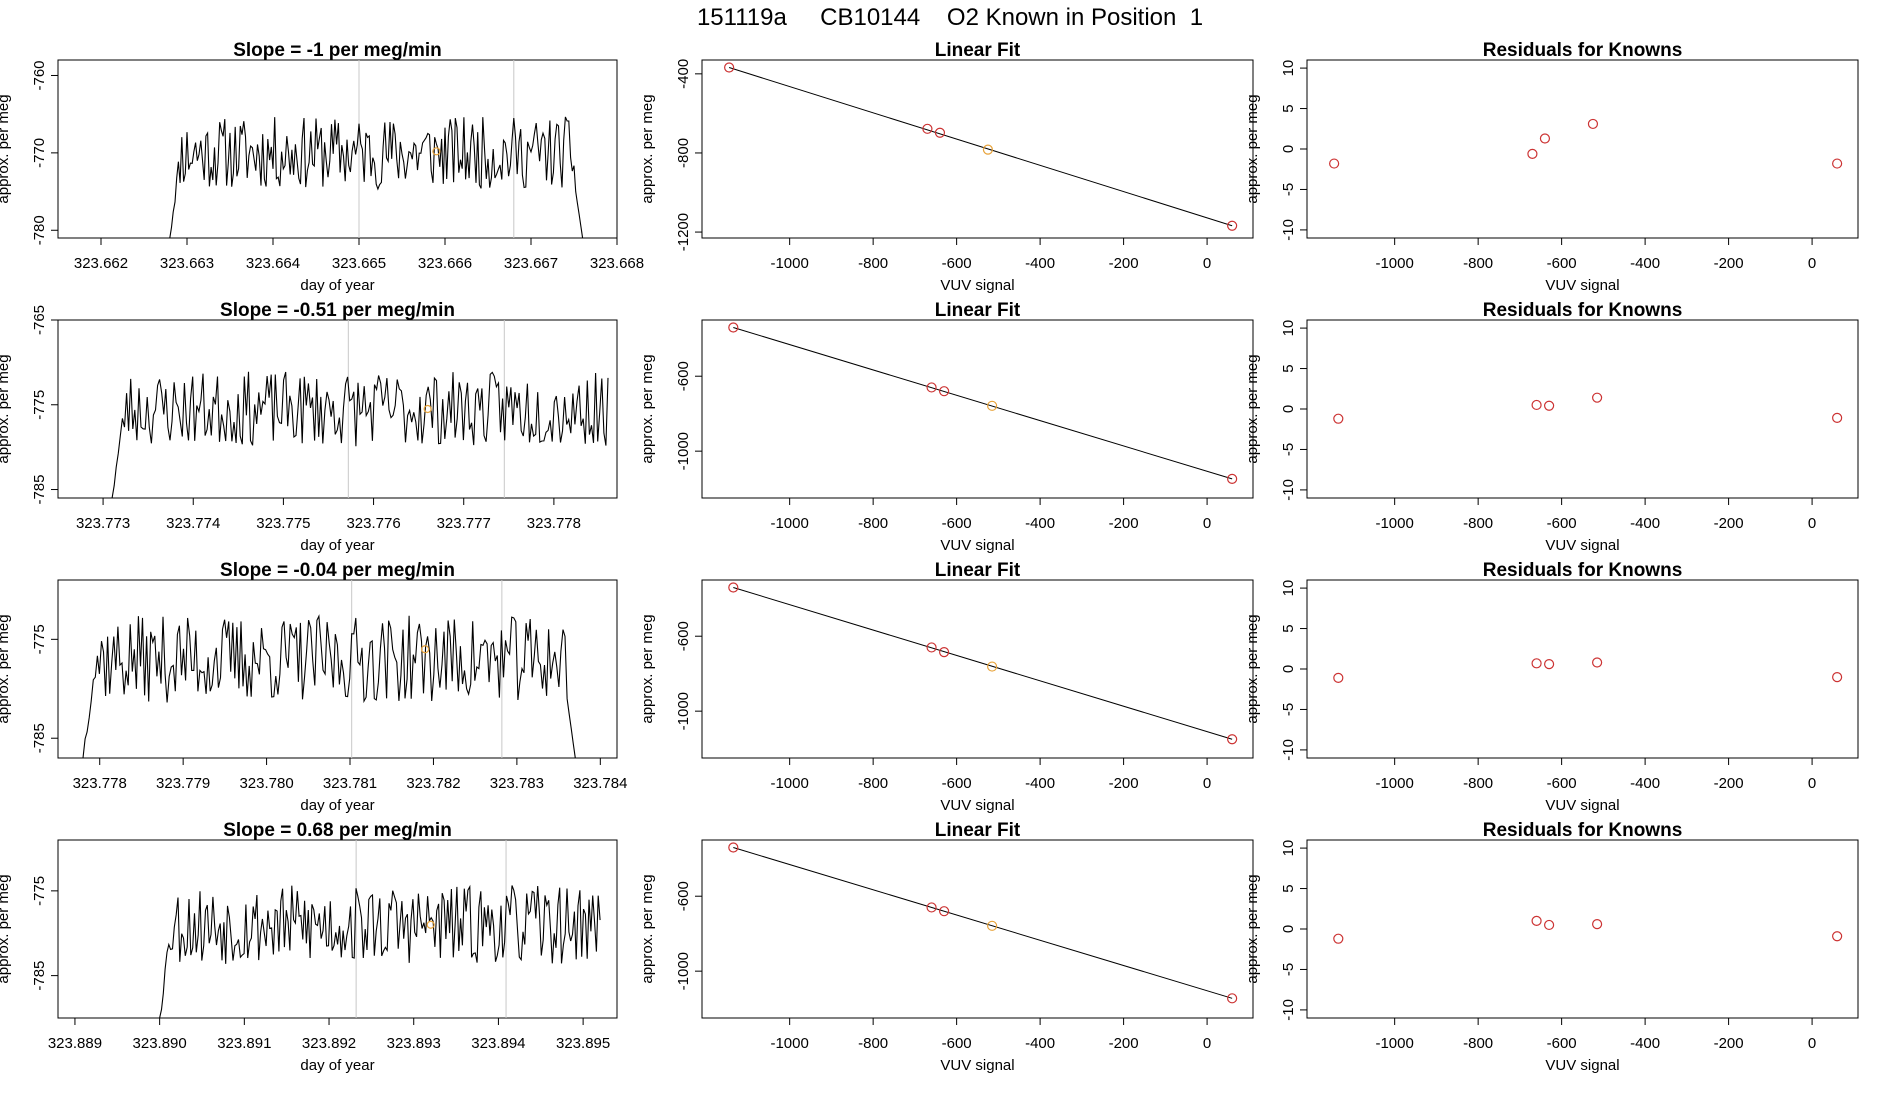 The image size is (1900, 1100). Describe the element at coordinates (337, 830) in the screenshot. I see `chart-title: Slope = 0.68 per meg/min` at that location.